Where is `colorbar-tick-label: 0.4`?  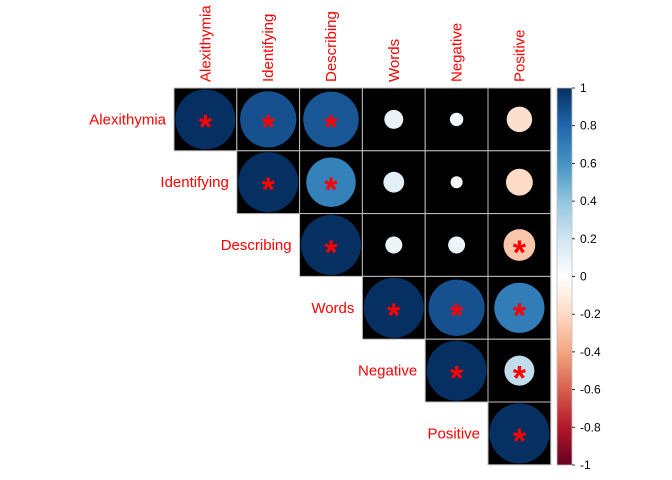 colorbar-tick-label: 0.4 is located at coordinates (588, 201).